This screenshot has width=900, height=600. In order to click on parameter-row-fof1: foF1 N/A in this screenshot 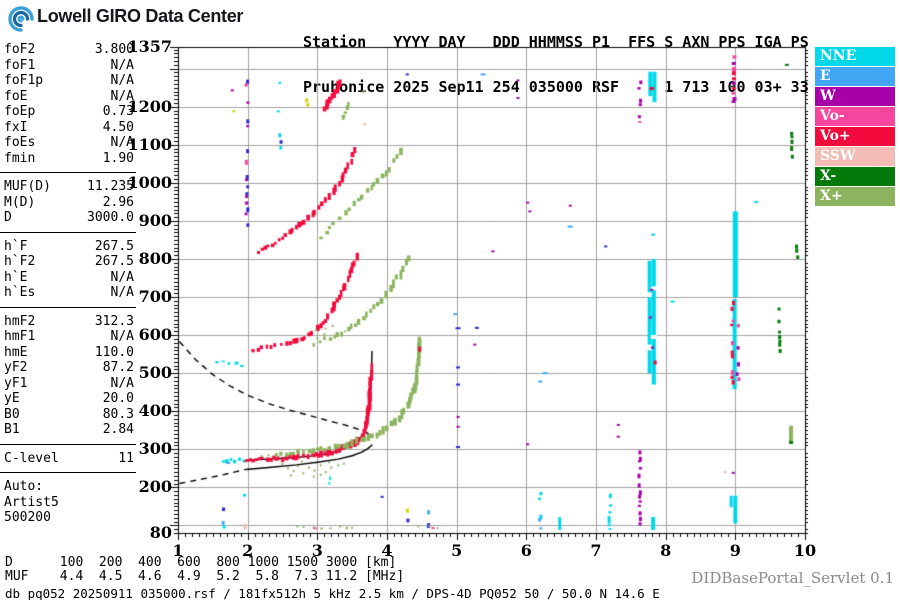, I will do `click(69, 66)`.